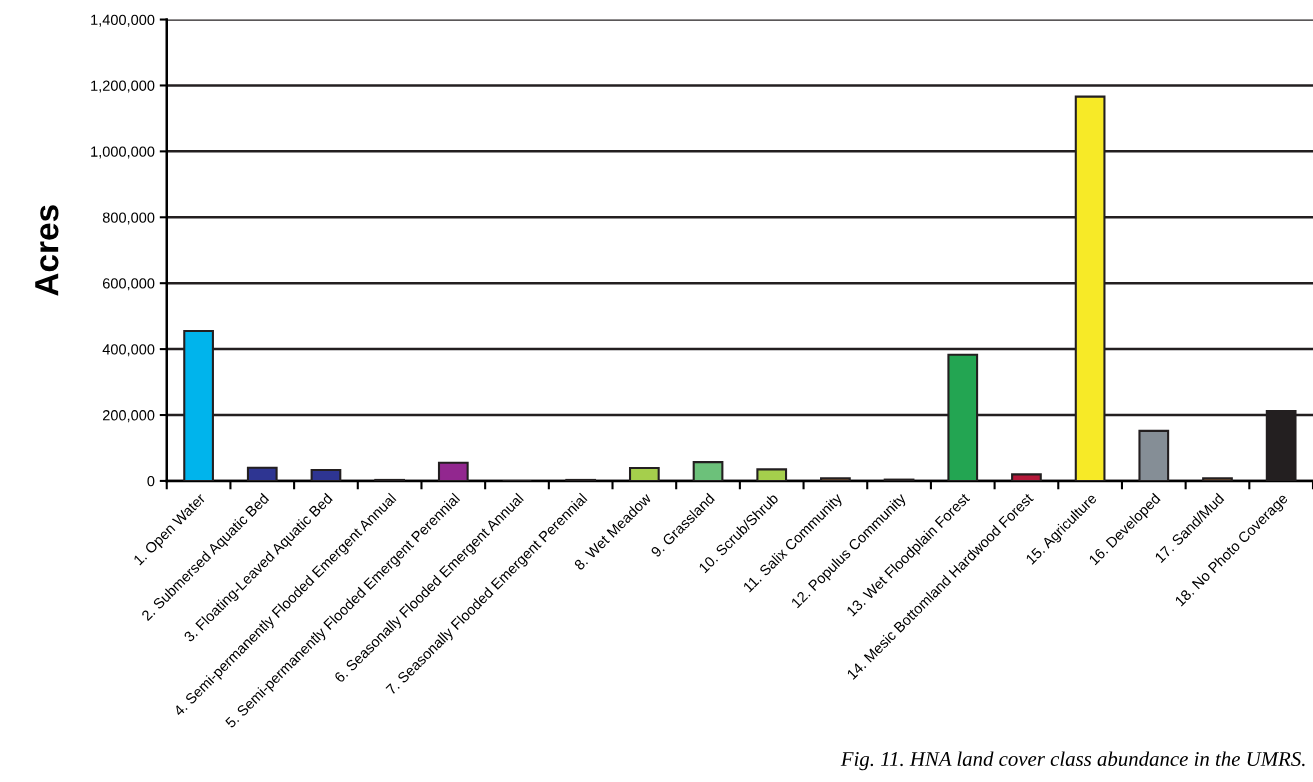 The width and height of the screenshot is (1313, 782). What do you see at coordinates (47, 250) in the screenshot?
I see `y-axis-title: Acres` at bounding box center [47, 250].